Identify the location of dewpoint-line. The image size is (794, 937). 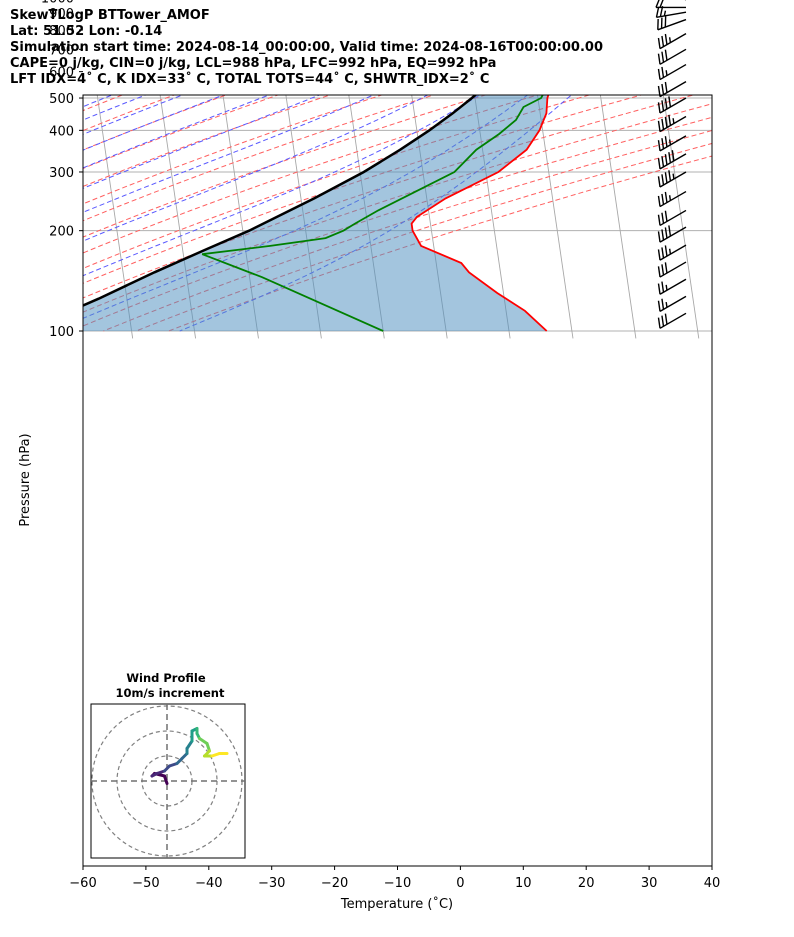
(372, 213).